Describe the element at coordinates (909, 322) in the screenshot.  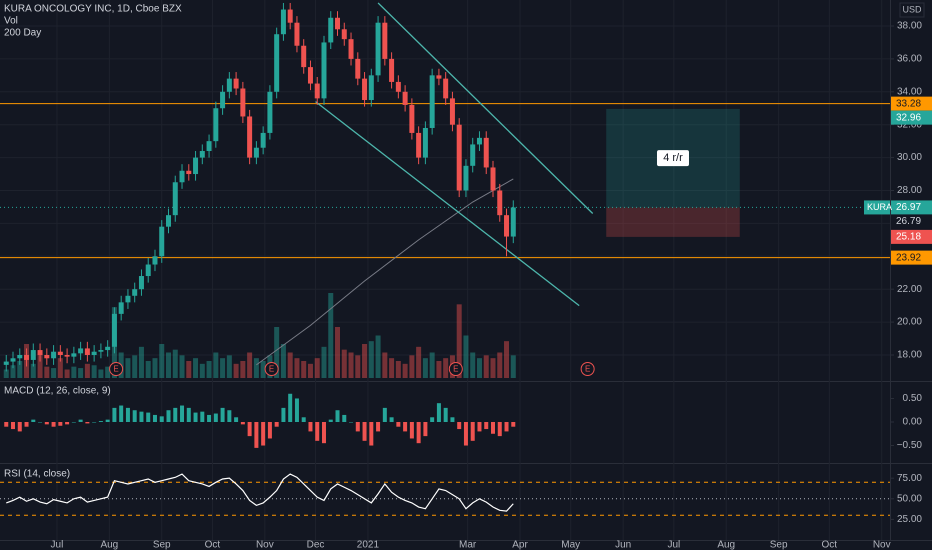
I see `y-tick-label: 20.00` at that location.